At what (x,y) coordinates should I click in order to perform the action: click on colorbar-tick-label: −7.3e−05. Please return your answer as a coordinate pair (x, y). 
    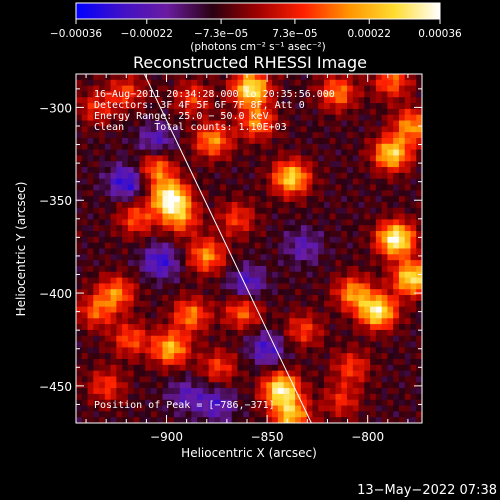
    Looking at the image, I should click on (221, 34).